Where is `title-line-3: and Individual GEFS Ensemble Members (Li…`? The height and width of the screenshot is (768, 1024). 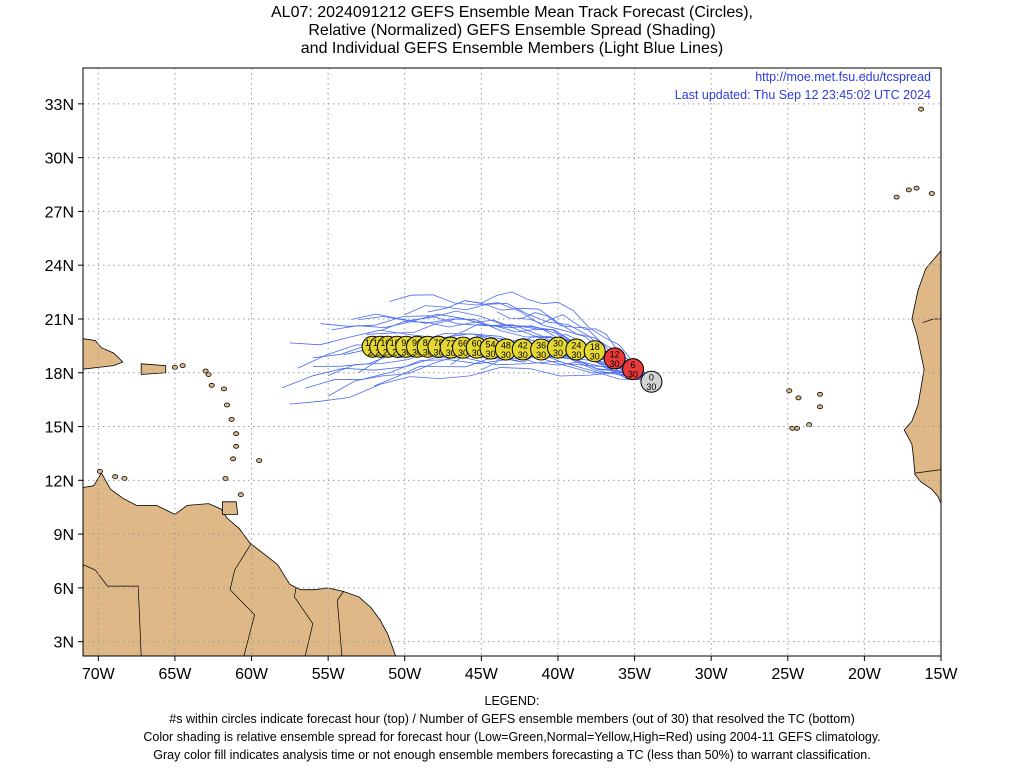
title-line-3: and Individual GEFS Ensemble Members (Li… is located at coordinates (512, 48).